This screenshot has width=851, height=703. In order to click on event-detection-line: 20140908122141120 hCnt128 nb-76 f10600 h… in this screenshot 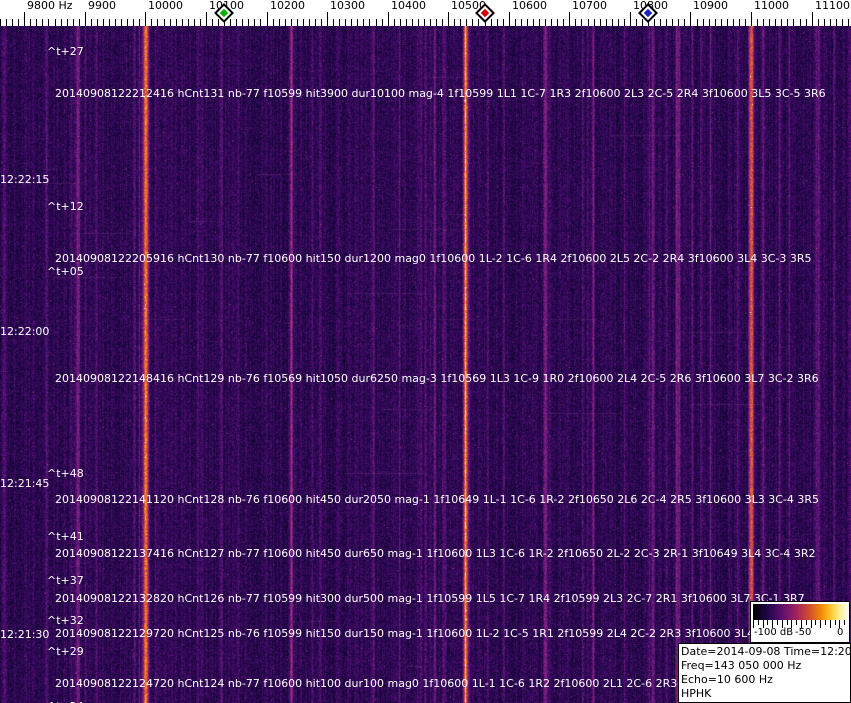, I will do `click(437, 499)`.